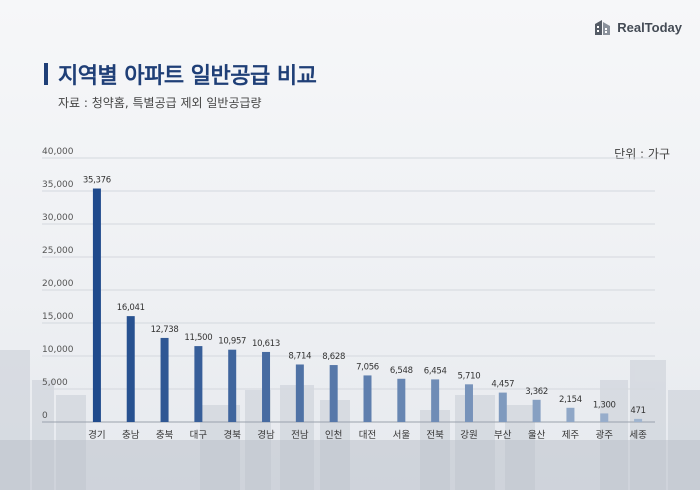 This screenshot has width=700, height=490. Describe the element at coordinates (45, 416) in the screenshot. I see `y-tick-label: 0` at that location.